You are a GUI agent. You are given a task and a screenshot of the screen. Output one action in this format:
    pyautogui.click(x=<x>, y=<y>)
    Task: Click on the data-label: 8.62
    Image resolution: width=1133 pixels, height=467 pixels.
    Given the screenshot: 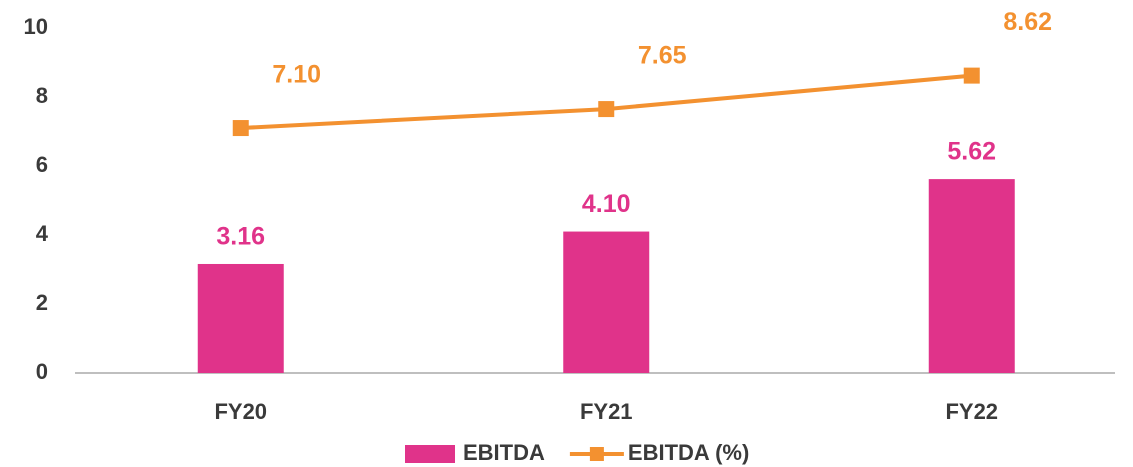 What is the action you would take?
    pyautogui.click(x=1027, y=22)
    